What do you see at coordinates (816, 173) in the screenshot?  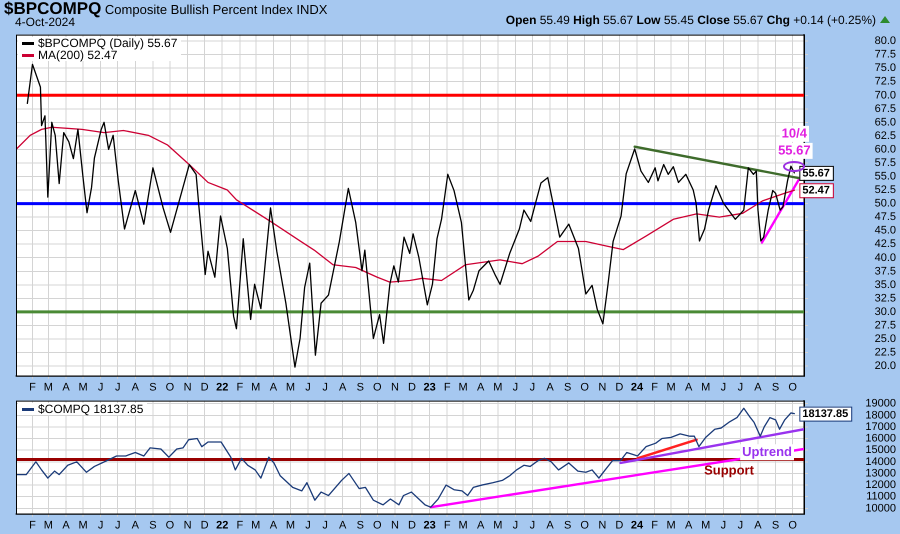 I see `data-label: 55.67` at bounding box center [816, 173].